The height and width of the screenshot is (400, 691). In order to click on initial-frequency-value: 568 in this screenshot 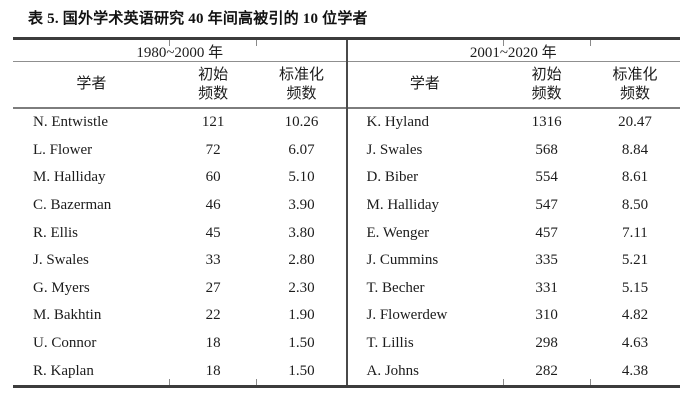, I will do `click(546, 149)`.